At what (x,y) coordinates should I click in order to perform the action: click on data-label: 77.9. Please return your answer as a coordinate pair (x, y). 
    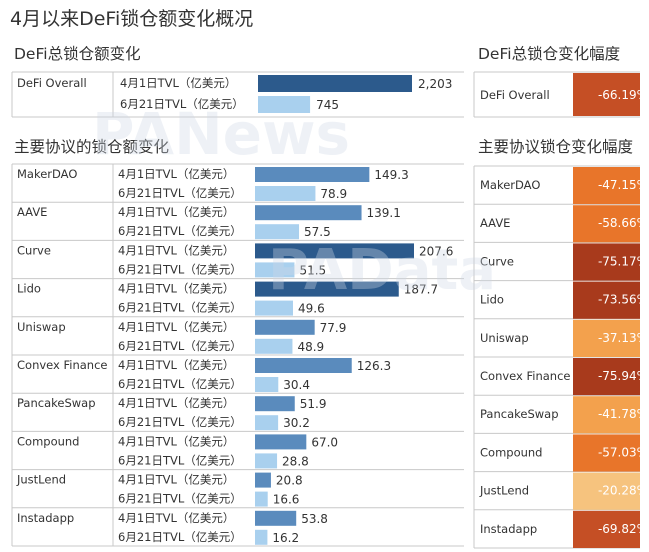
    Looking at the image, I should click on (333, 328).